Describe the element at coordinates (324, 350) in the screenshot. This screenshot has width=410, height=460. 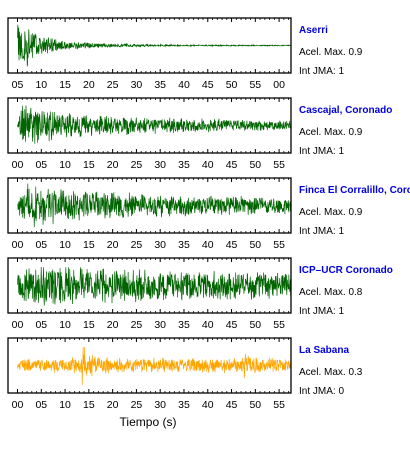
I see `station-name: La Sabana` at that location.